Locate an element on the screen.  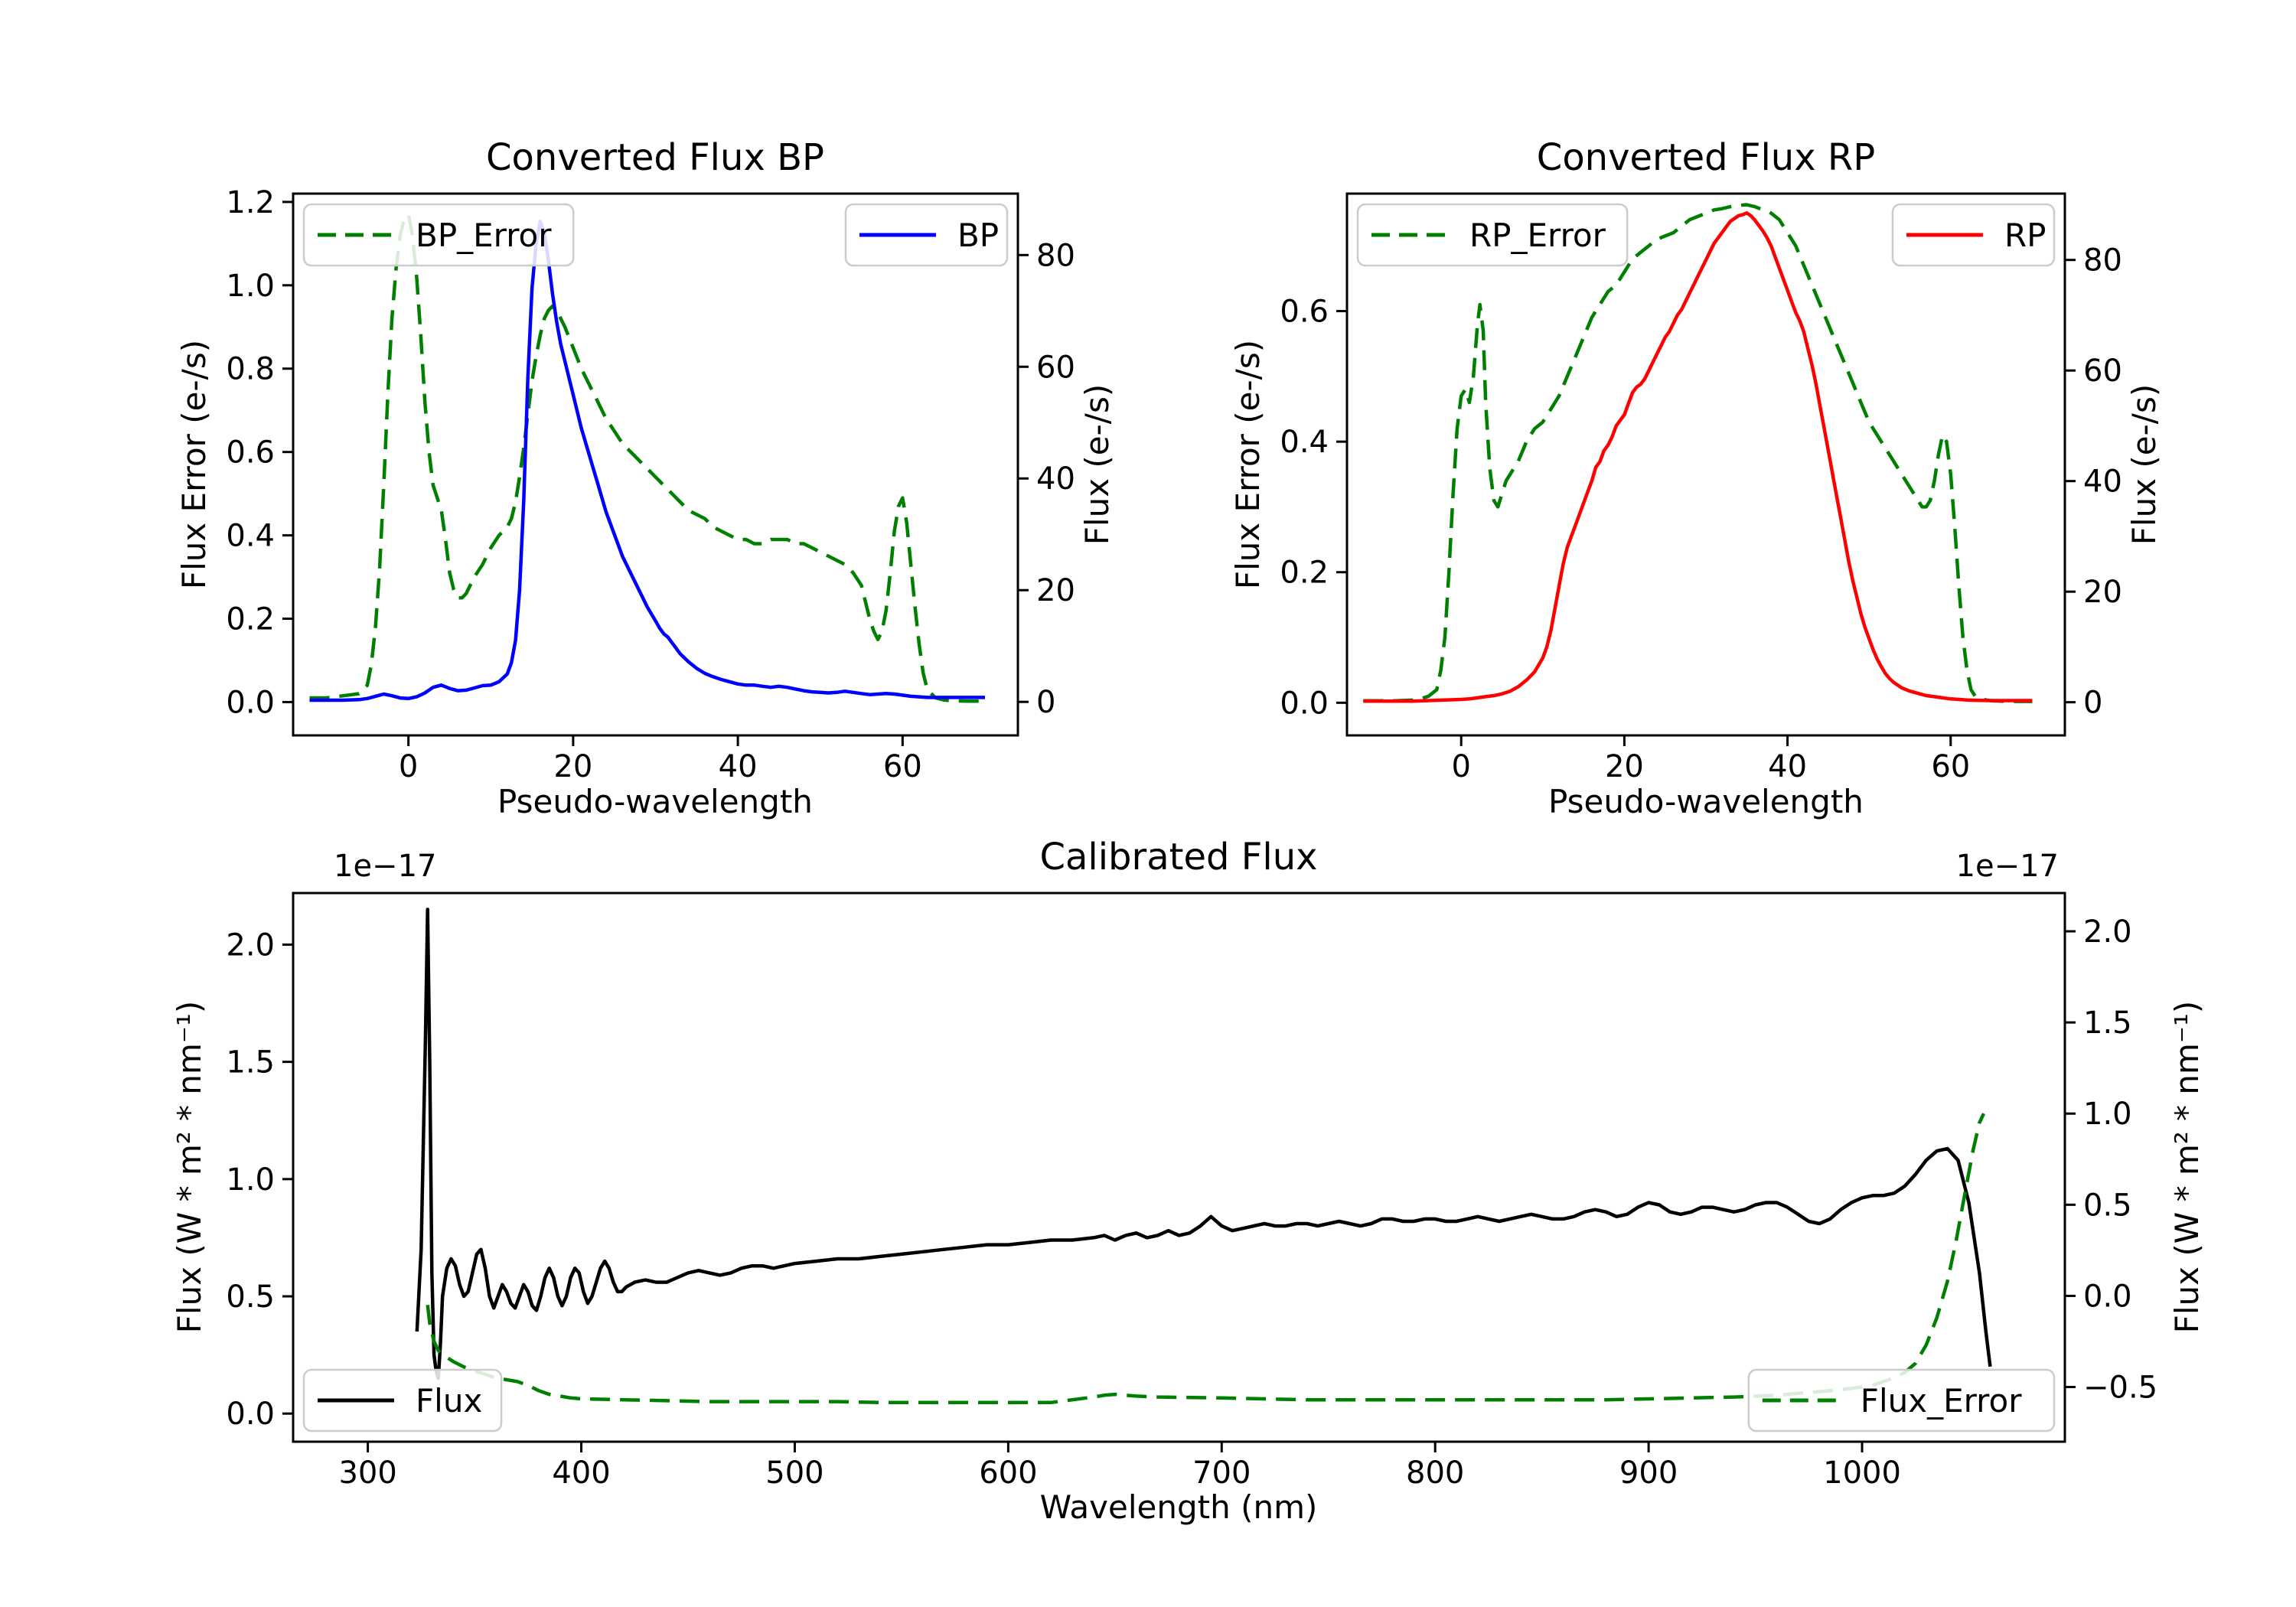
cal-right-offset-text: 1e−17 is located at coordinates (2007, 867).